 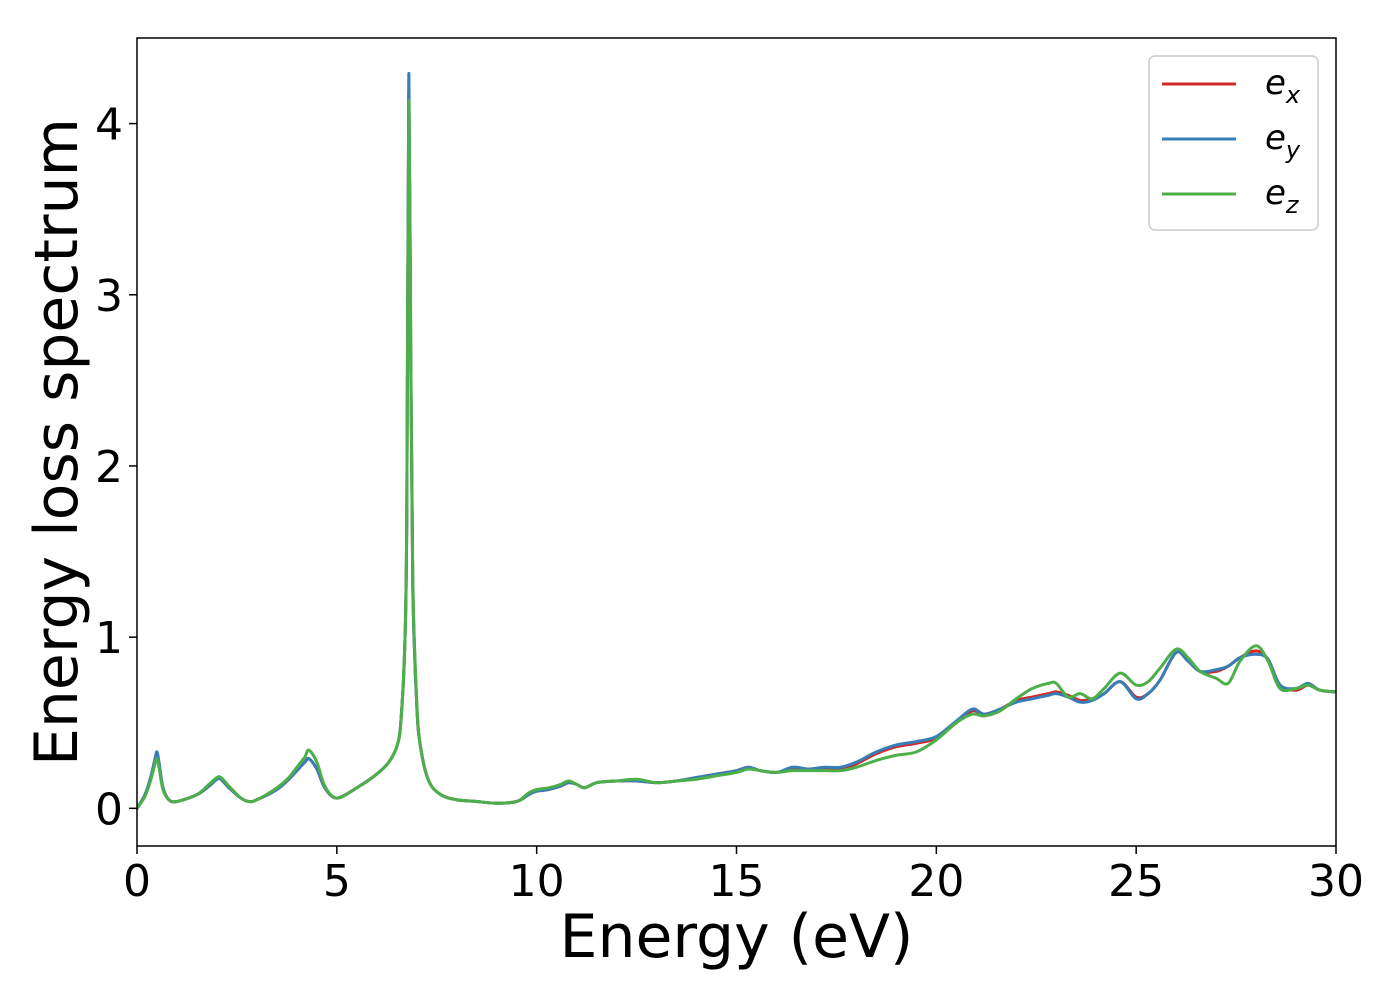 I want to click on legend-label: ey, so click(x=1283, y=141).